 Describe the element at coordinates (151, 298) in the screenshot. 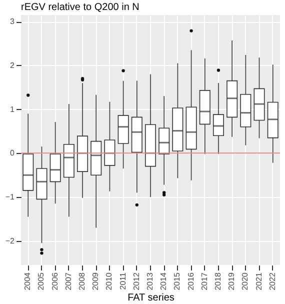

I see `x-axis-title: FAT series` at that location.